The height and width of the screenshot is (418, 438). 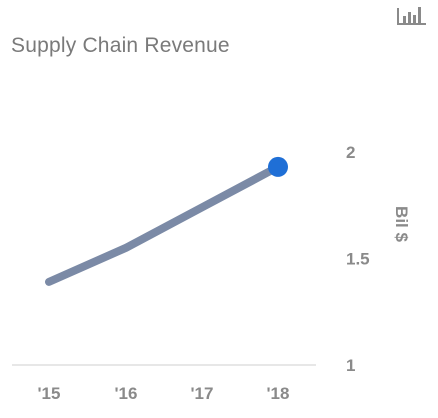 I want to click on x-tick-label: '17, so click(x=202, y=393).